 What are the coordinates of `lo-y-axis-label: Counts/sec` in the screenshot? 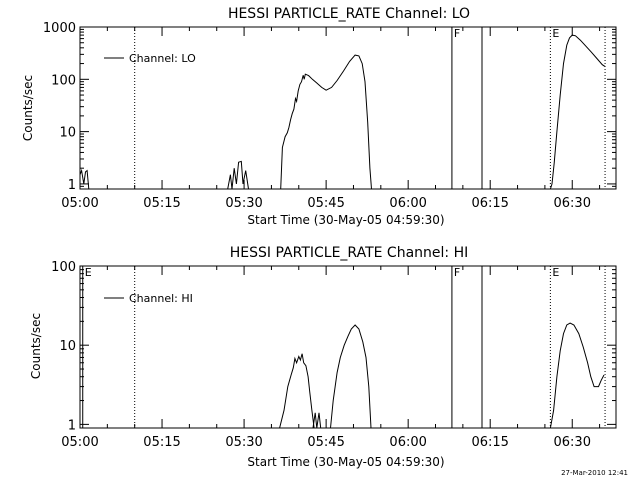 It's located at (28, 108).